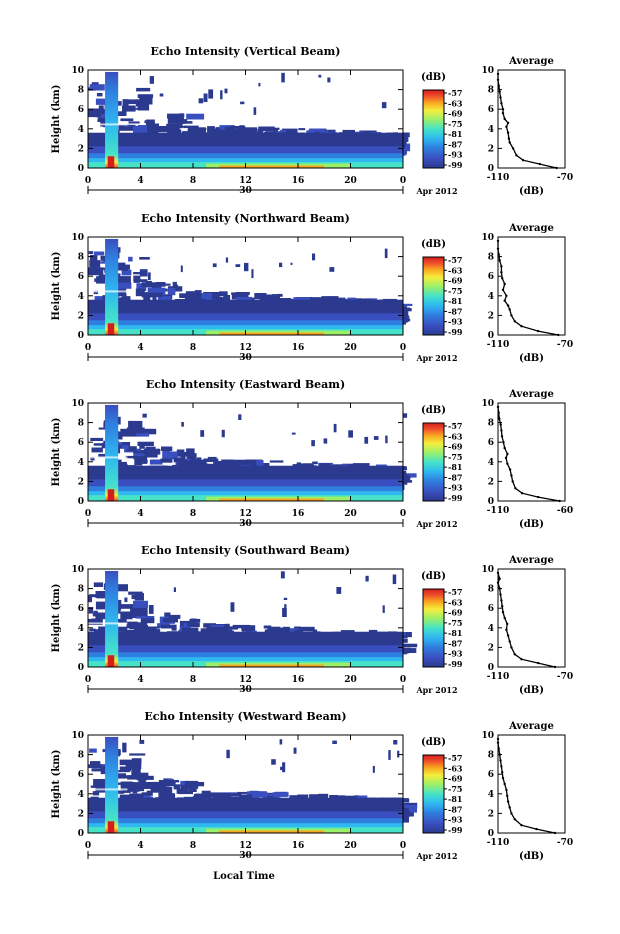 Image resolution: width=620 pixels, height=934 pixels. What do you see at coordinates (108, 291) in the screenshot?
I see `echo-gap` at bounding box center [108, 291].